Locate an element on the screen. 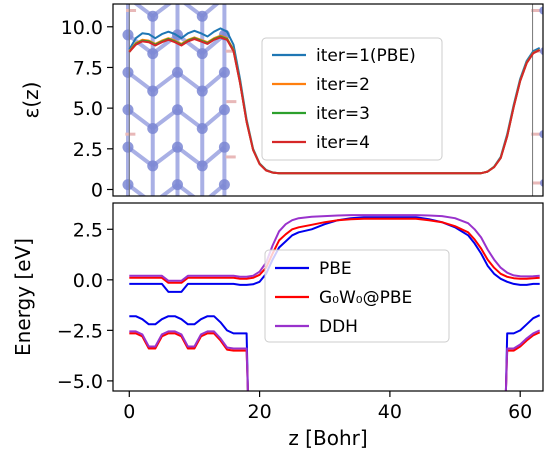 This screenshot has width=548, height=450. x-tick-label: 60 is located at coordinates (520, 412).